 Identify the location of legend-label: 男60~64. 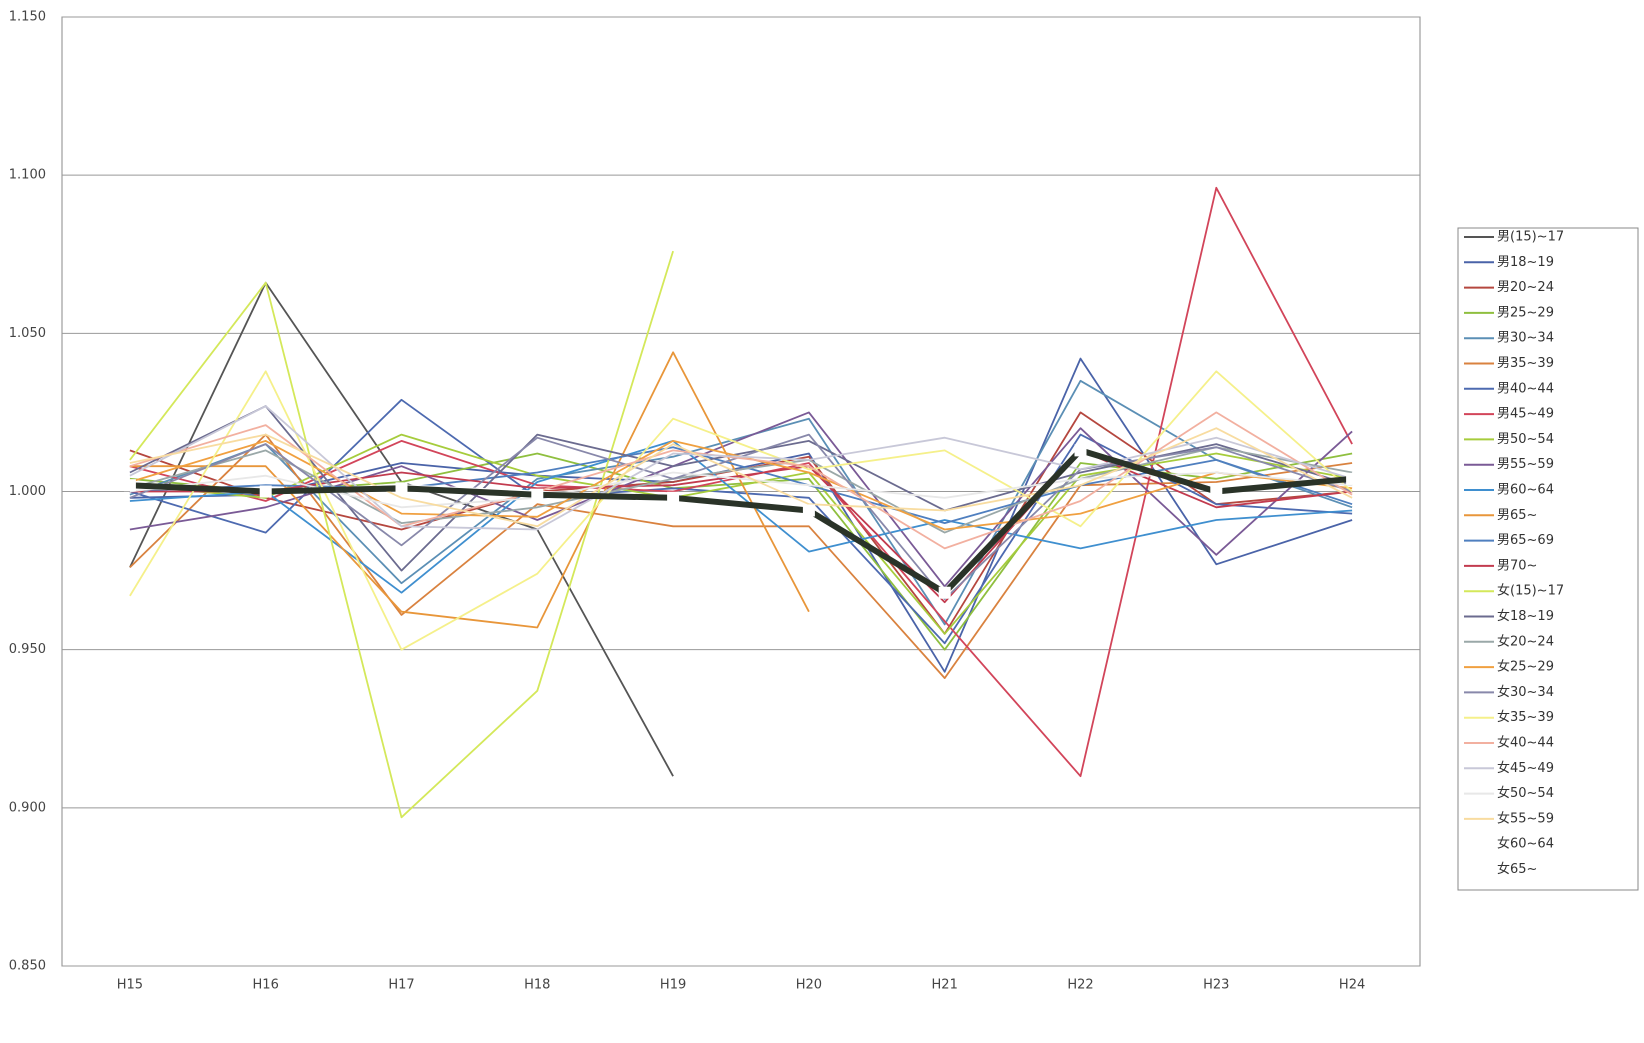
(1525, 490).